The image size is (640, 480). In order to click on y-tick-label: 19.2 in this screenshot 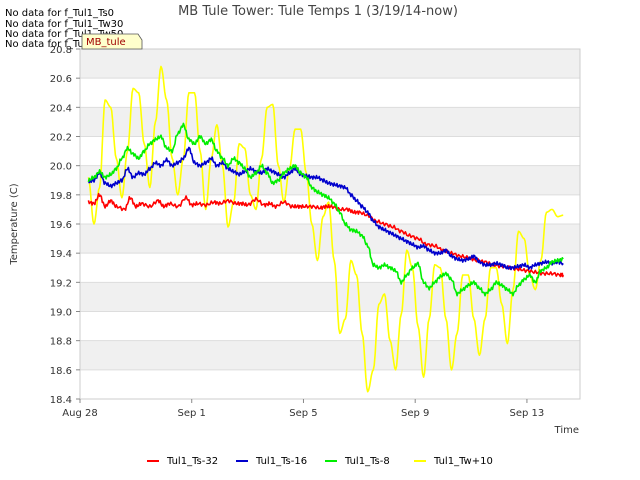, I will do `click(61, 283)`.